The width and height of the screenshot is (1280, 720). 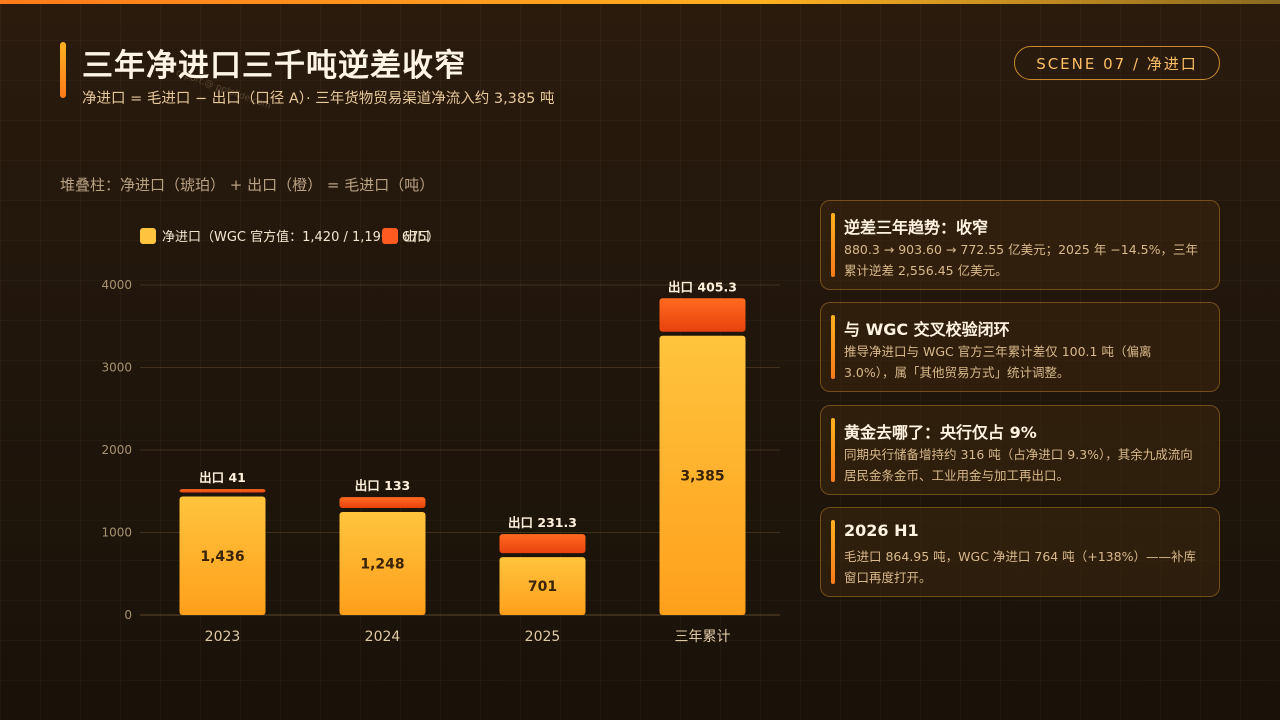 I want to click on card-title: 逆差三年趋势：收窄, so click(x=916, y=227).